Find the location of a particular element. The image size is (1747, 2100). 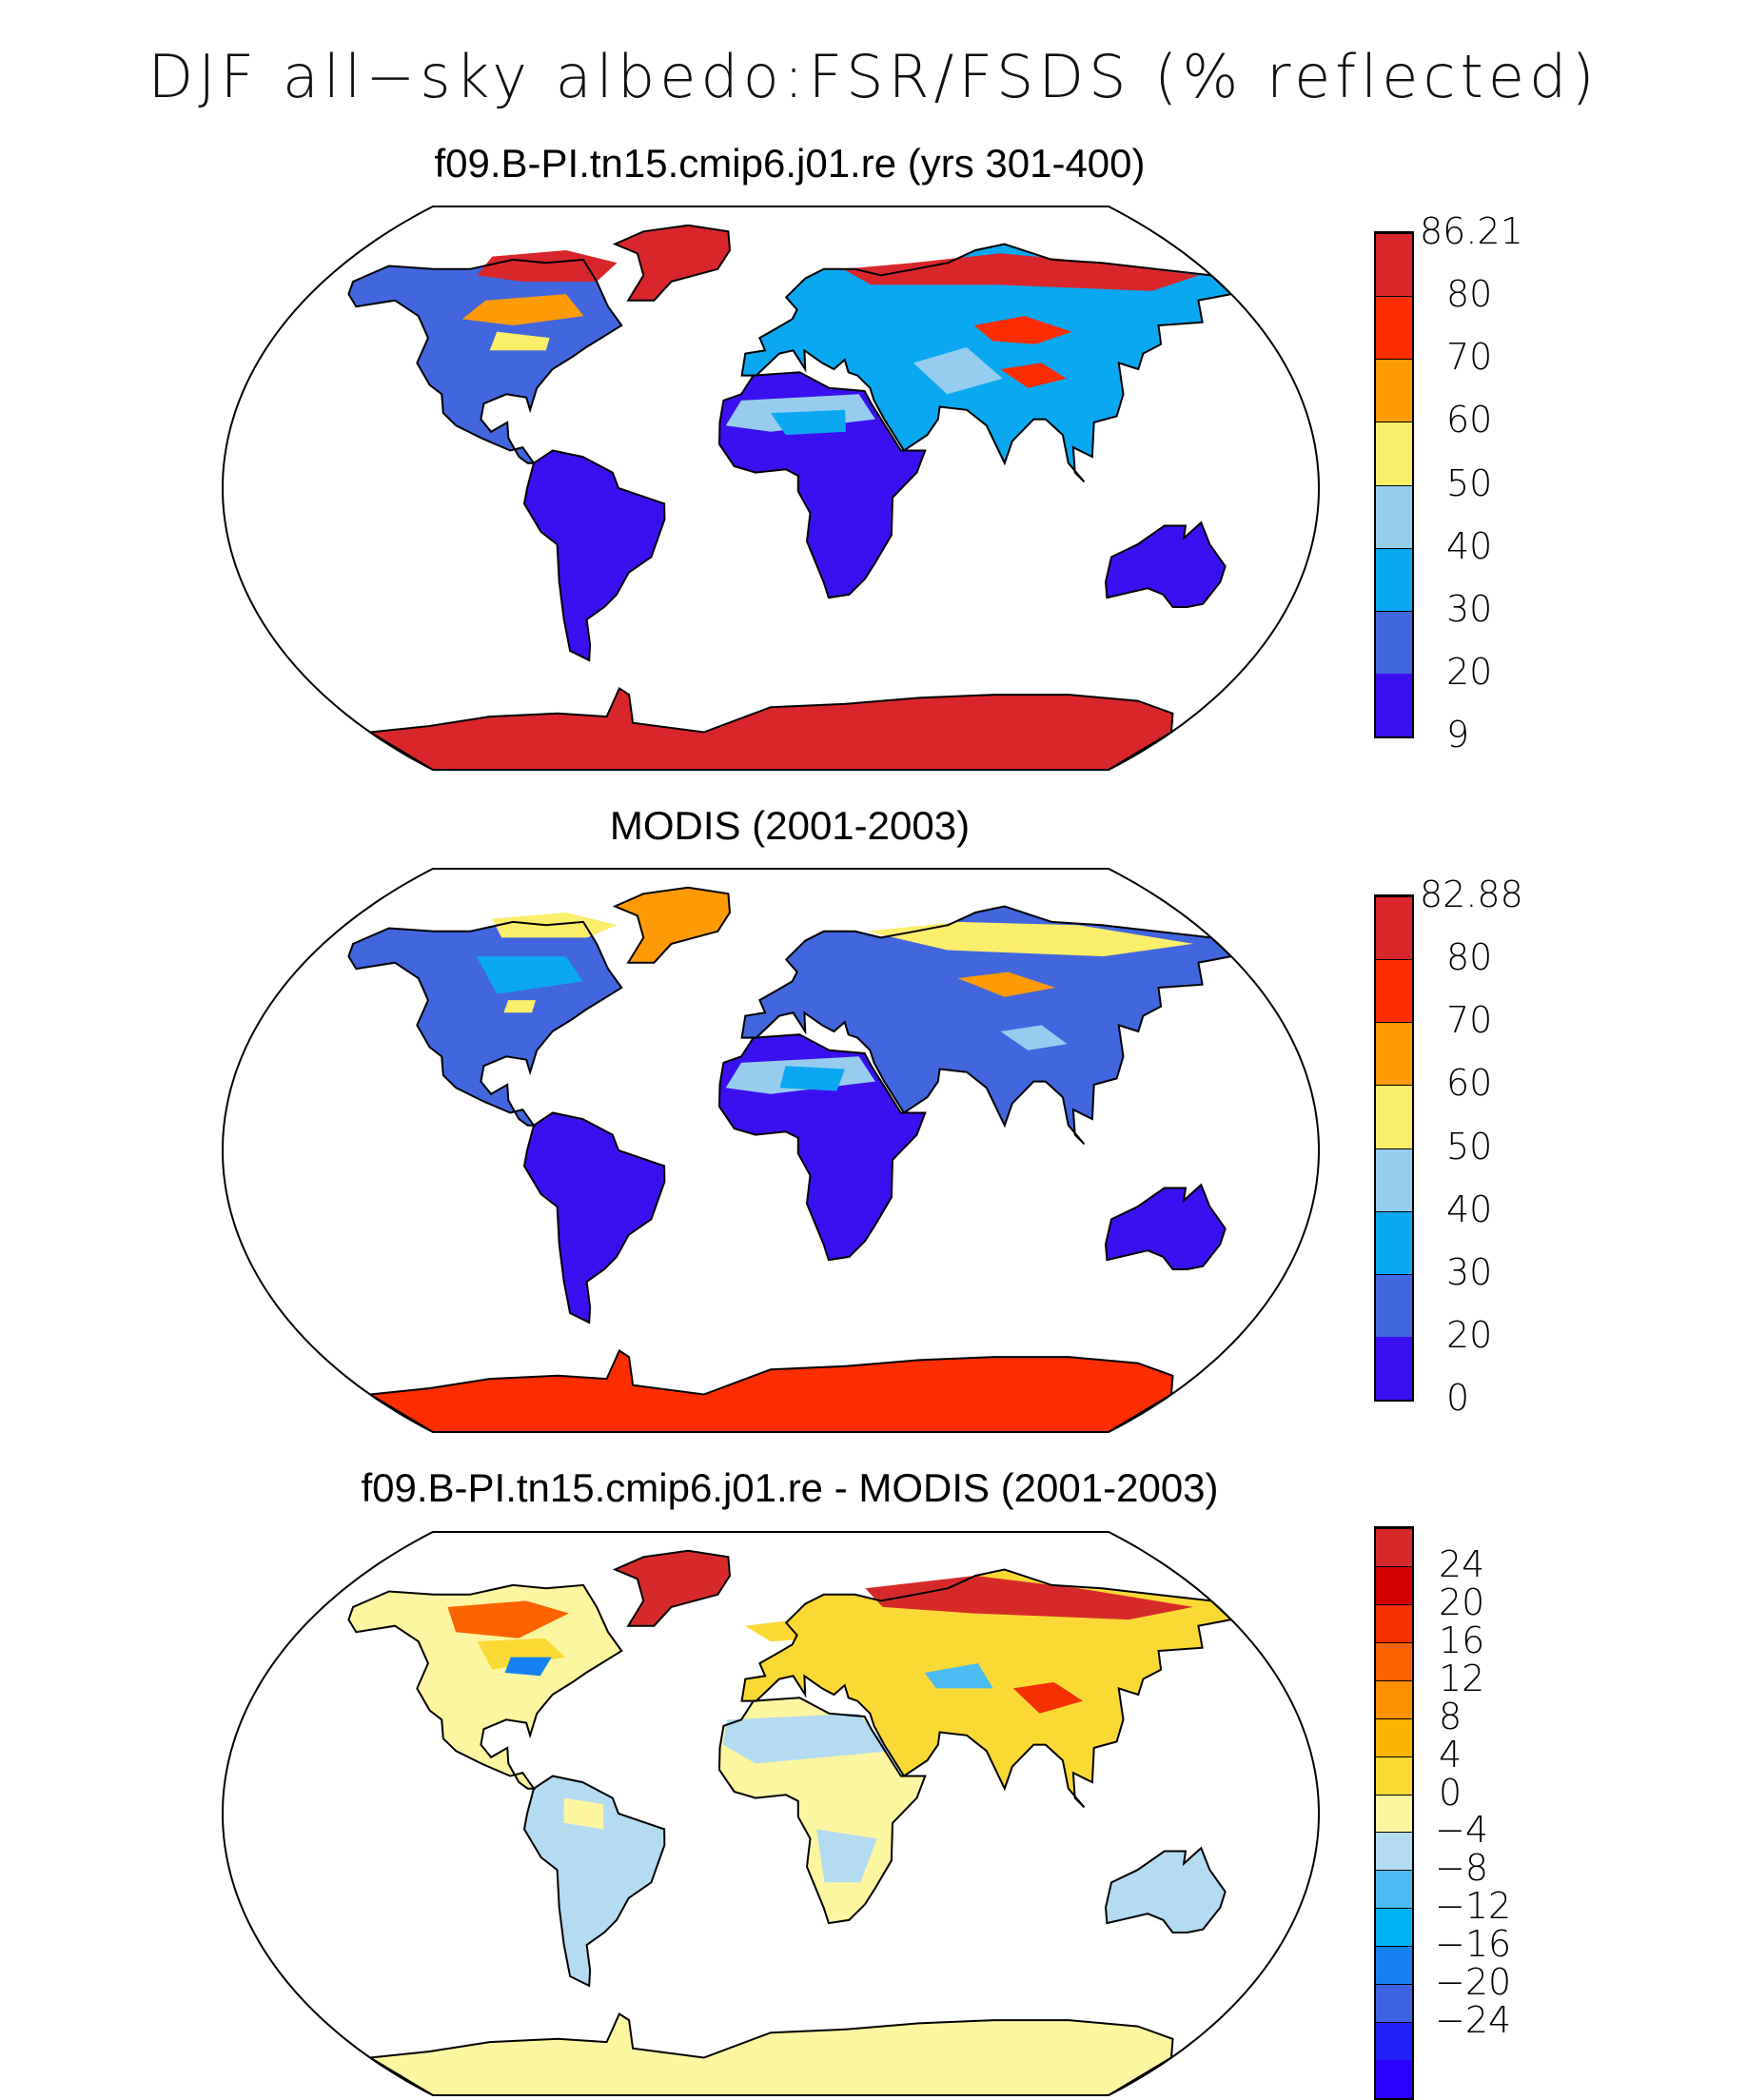

colorbar-tick-label: −16 is located at coordinates (1473, 1944).